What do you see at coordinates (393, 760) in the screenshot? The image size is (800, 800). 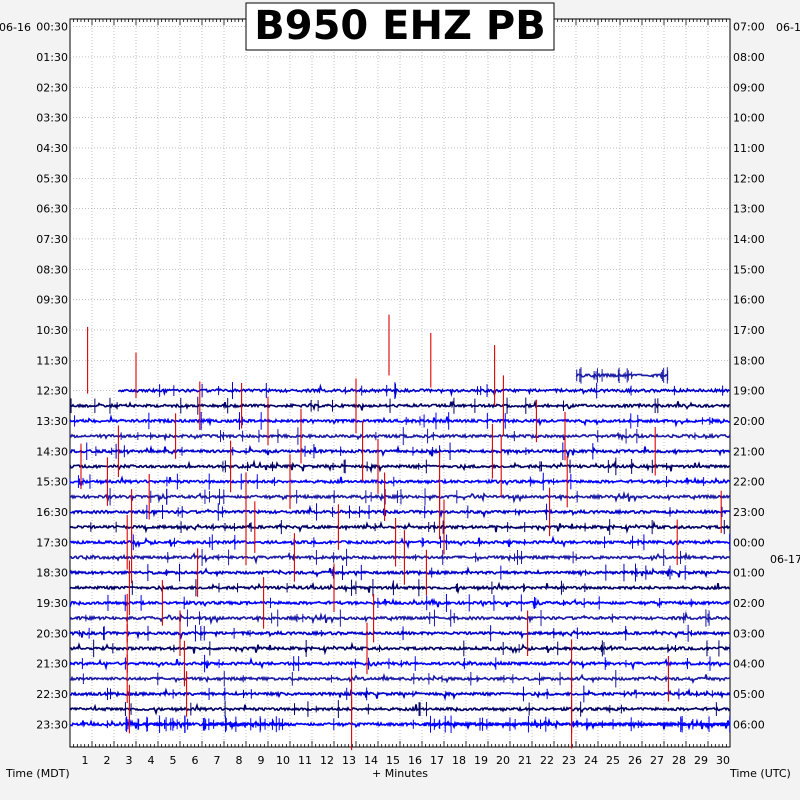 I see `x-tick-label: 15` at bounding box center [393, 760].